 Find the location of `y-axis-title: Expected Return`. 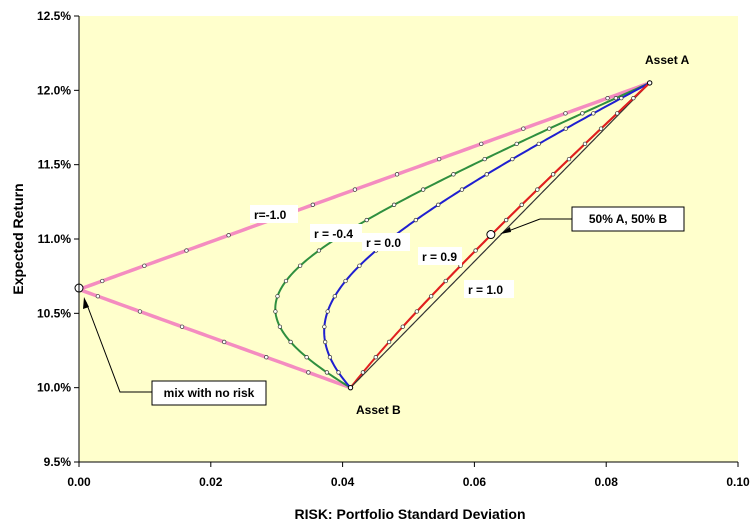

y-axis-title: Expected Return is located at coordinates (18, 238).